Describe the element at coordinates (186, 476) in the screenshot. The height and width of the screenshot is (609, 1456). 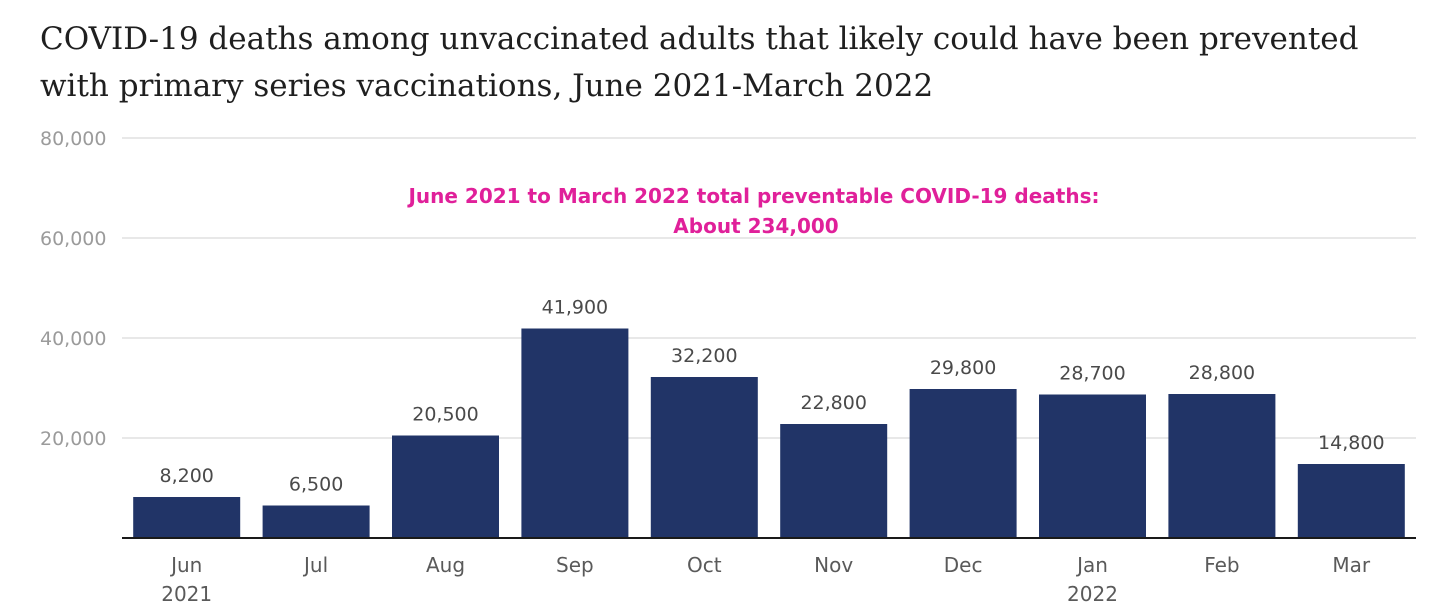
I see `value-label: 8,200` at that location.